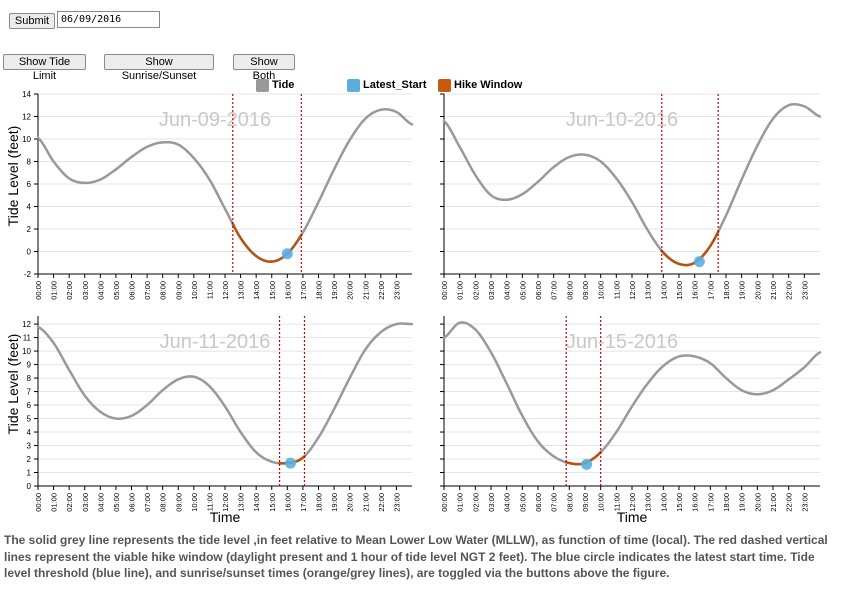 This screenshot has width=849, height=591. I want to click on y-axis-label: Tide Level (feet), so click(13, 176).